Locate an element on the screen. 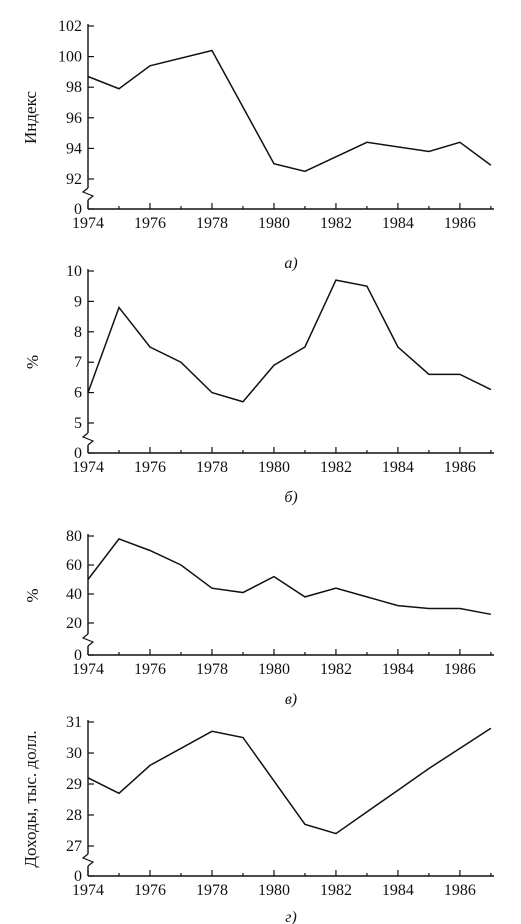 The image size is (521, 924). y-tick-label: 102 is located at coordinates (70, 26).